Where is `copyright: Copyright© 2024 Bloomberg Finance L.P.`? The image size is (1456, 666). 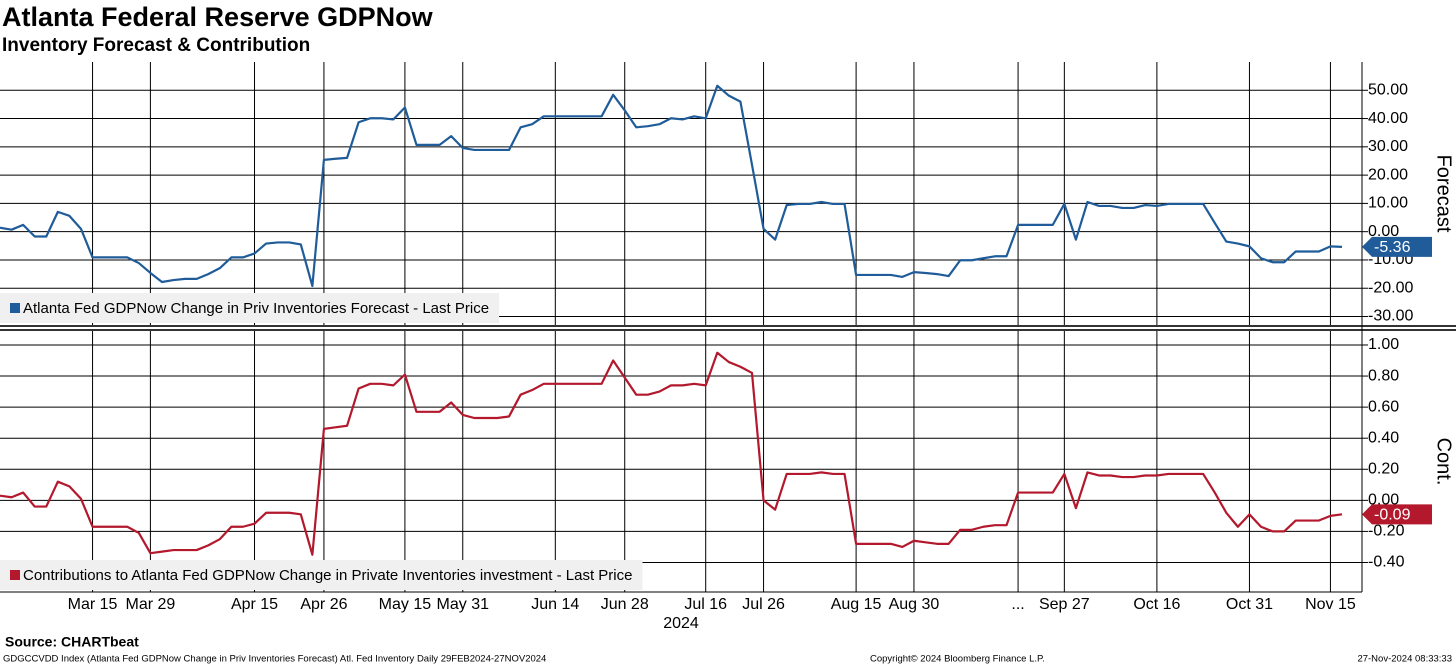 copyright: Copyright© 2024 Bloomberg Finance L.P. is located at coordinates (957, 659).